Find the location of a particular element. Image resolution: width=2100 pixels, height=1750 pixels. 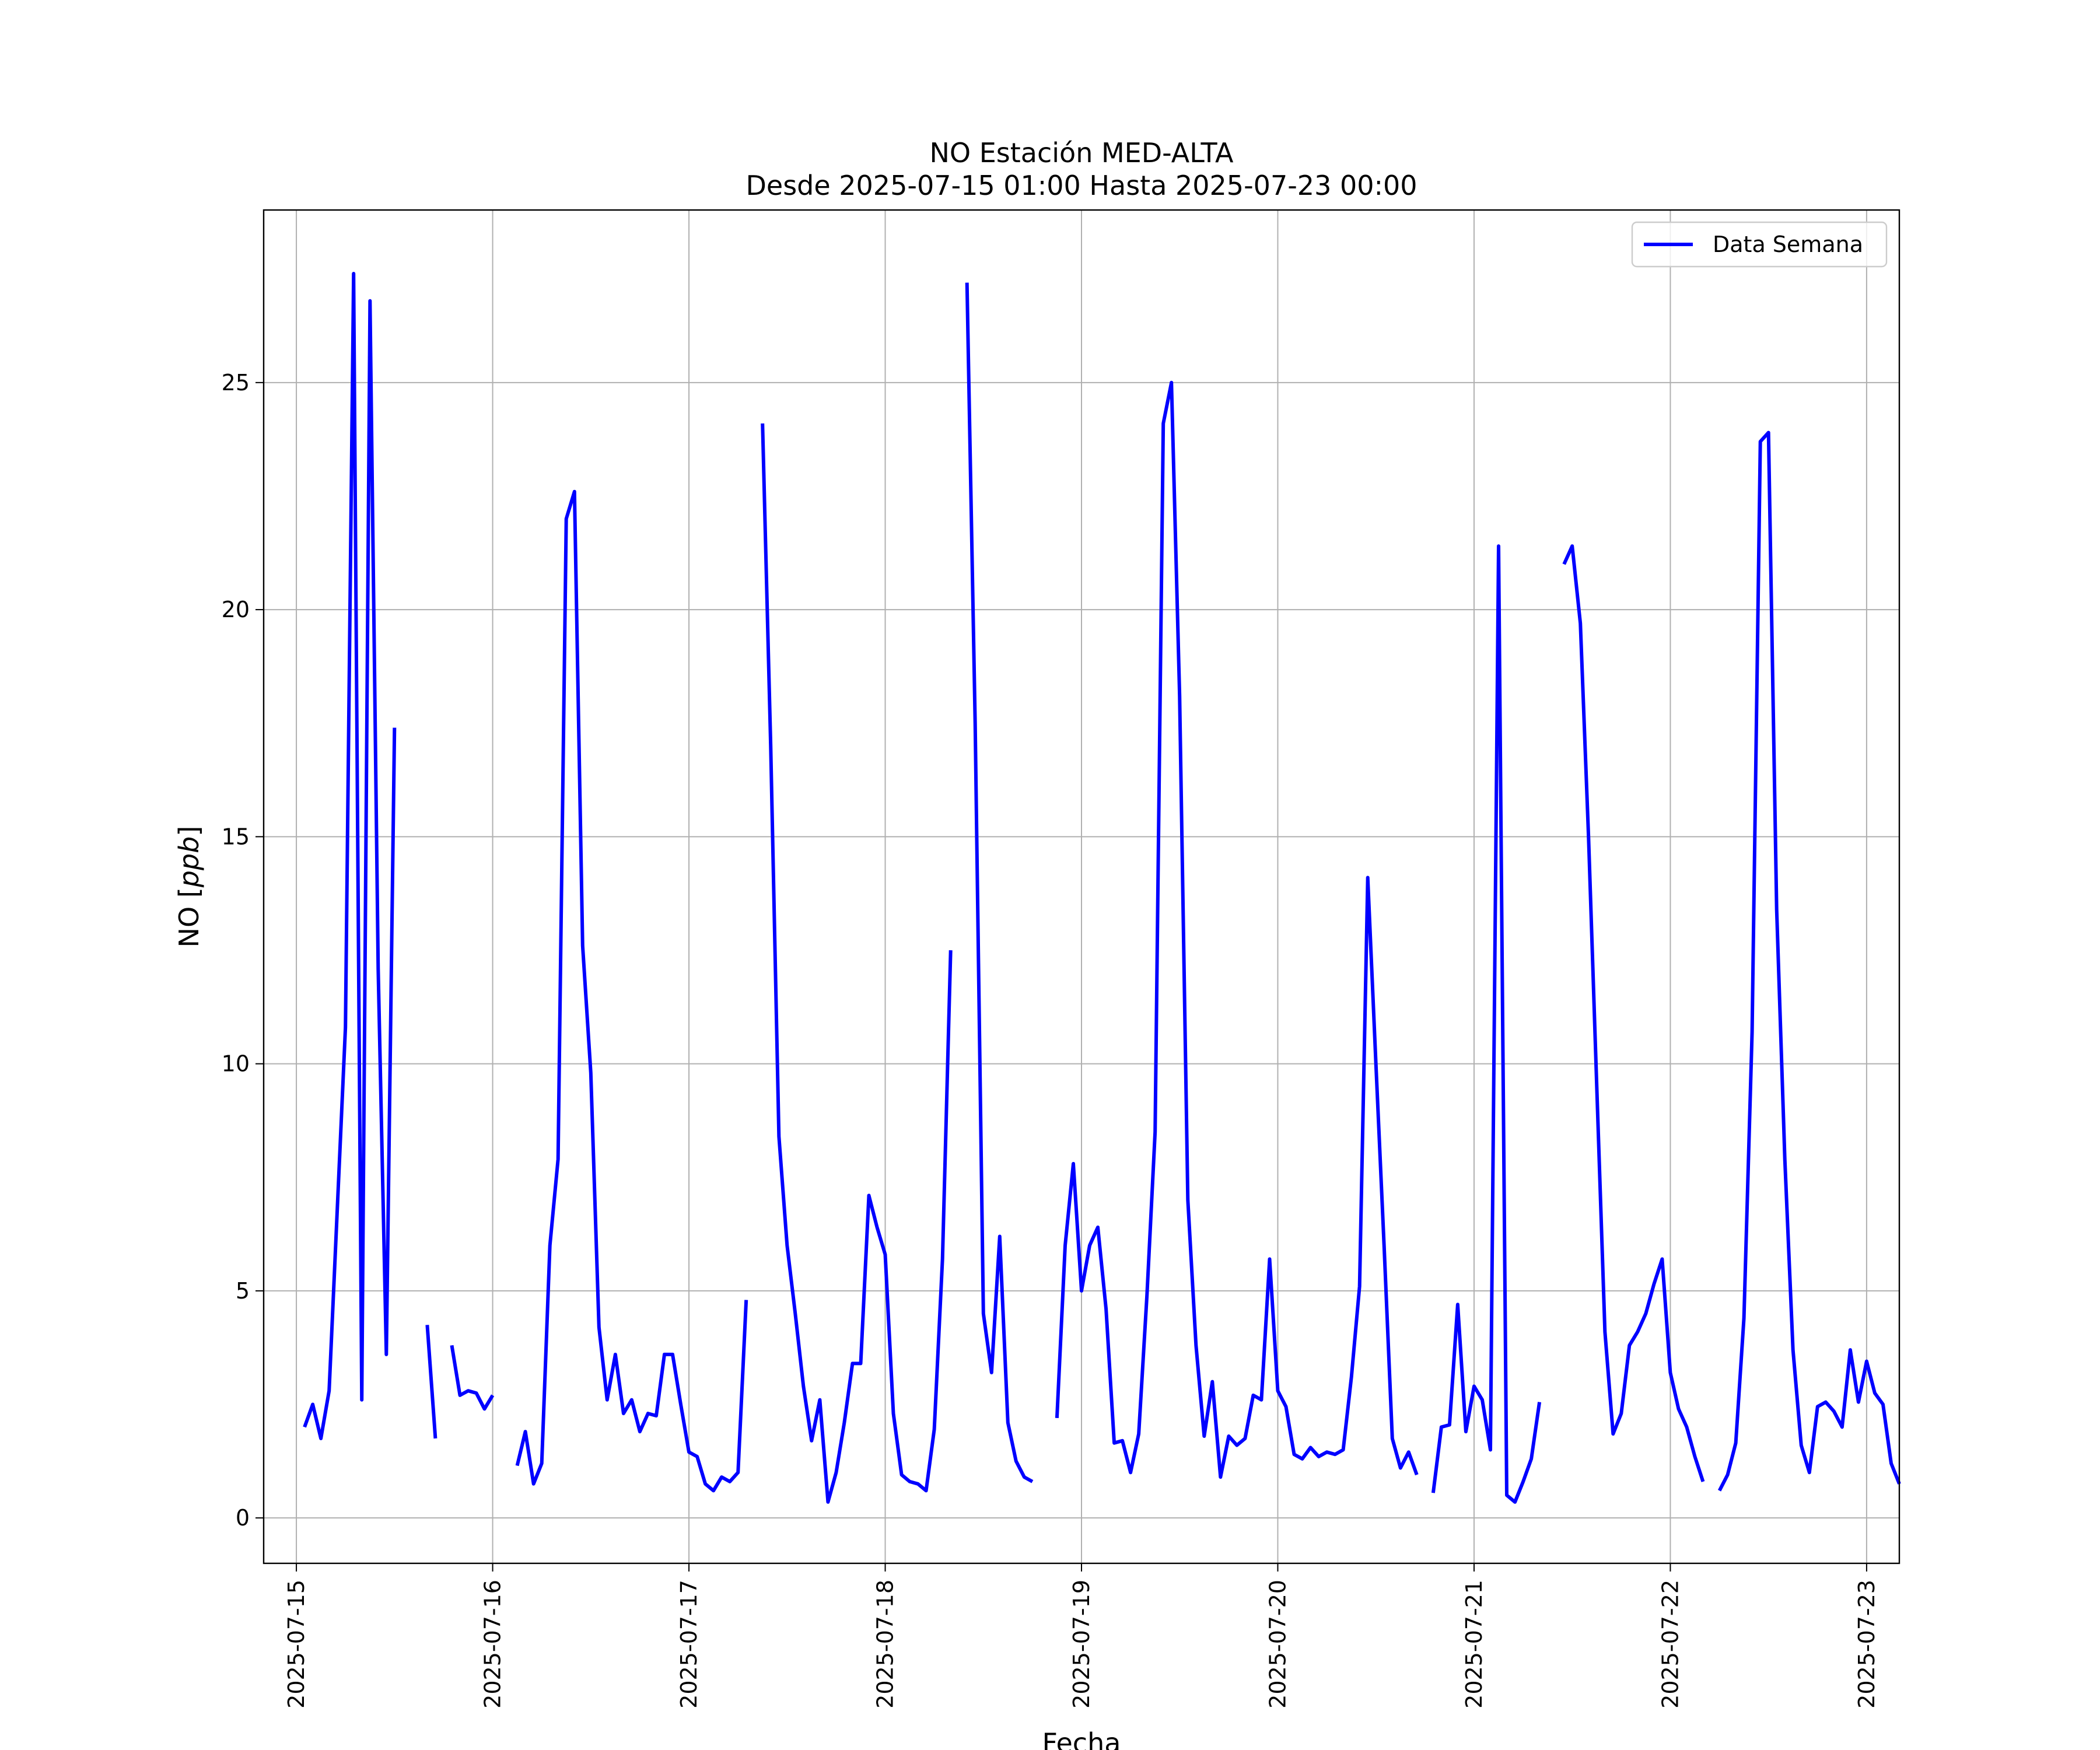

x-tick-label: 2025-07-18 is located at coordinates (885, 1644).